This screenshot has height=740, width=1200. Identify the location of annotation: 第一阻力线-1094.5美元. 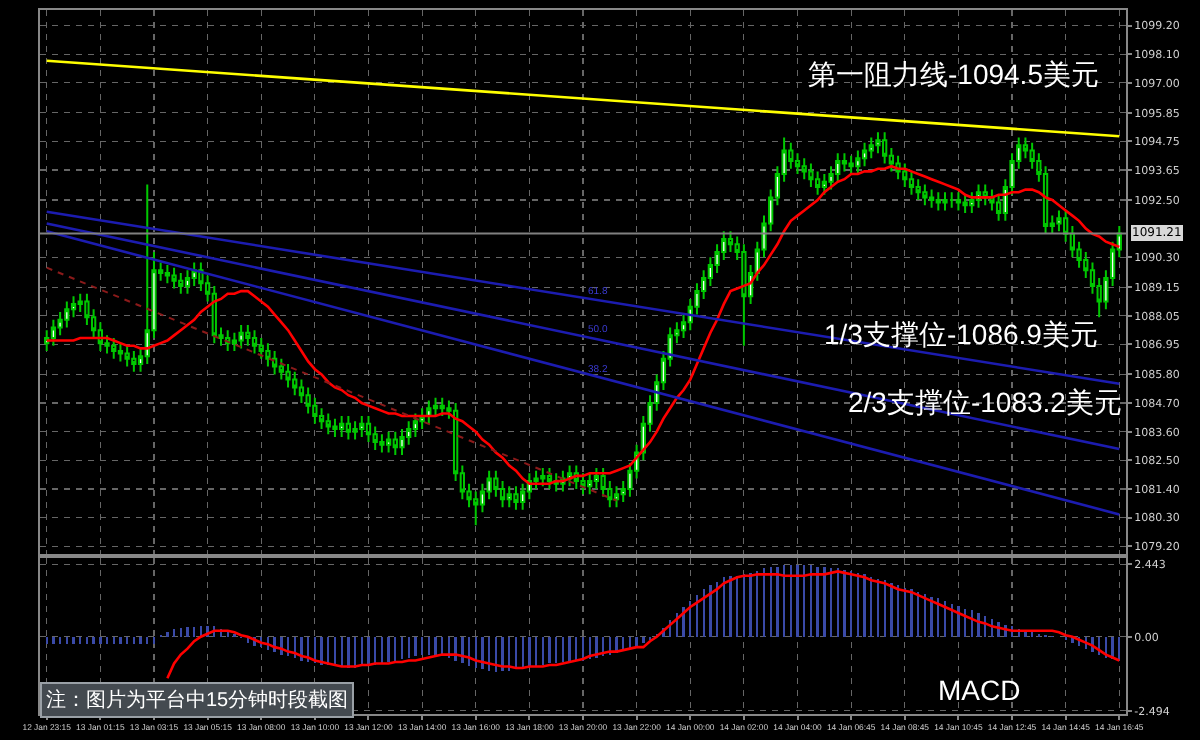
(953, 74).